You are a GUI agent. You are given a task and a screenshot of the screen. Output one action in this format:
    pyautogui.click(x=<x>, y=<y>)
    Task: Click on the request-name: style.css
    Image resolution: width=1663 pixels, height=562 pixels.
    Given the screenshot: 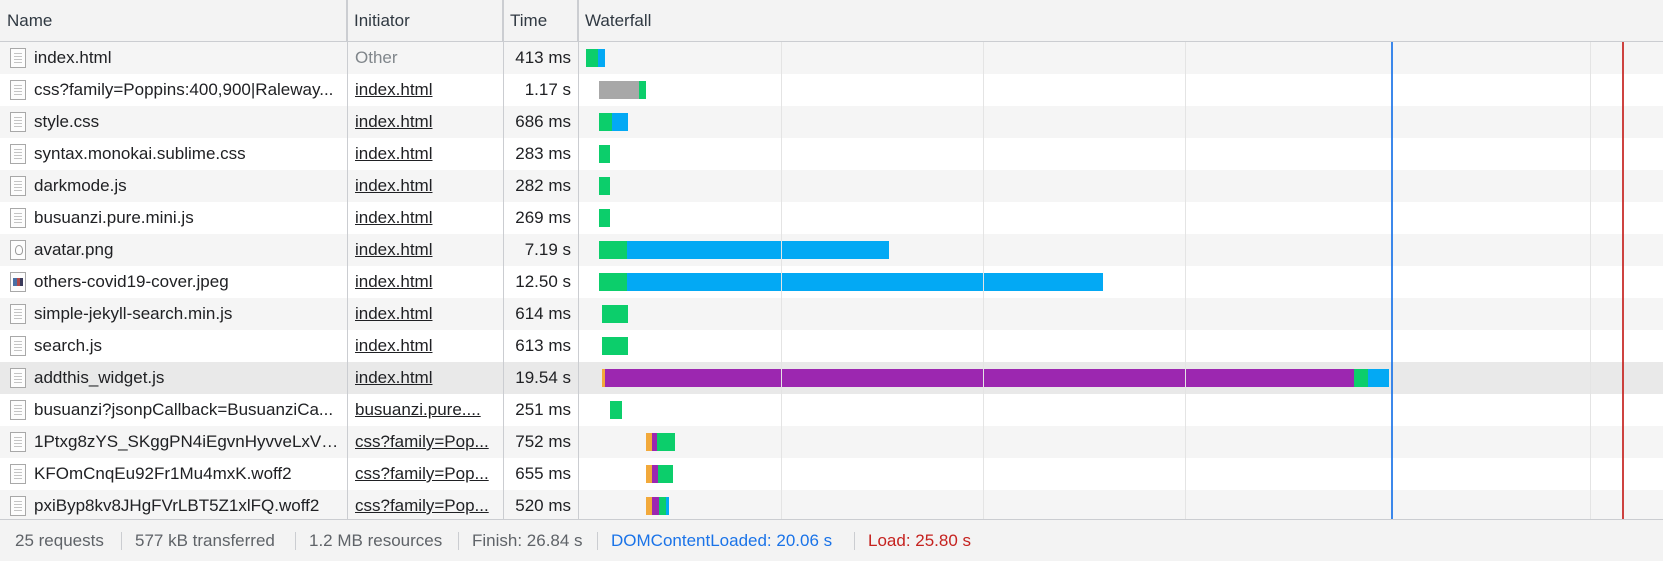 What is the action you would take?
    pyautogui.click(x=67, y=121)
    